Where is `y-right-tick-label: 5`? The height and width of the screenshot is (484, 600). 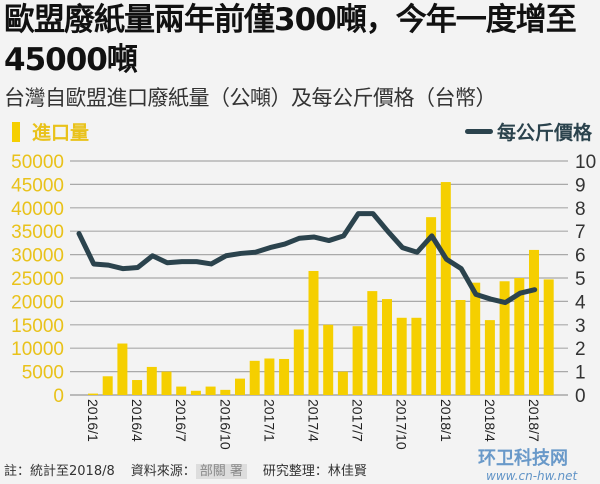
y-right-tick-label: 5 is located at coordinates (580, 279).